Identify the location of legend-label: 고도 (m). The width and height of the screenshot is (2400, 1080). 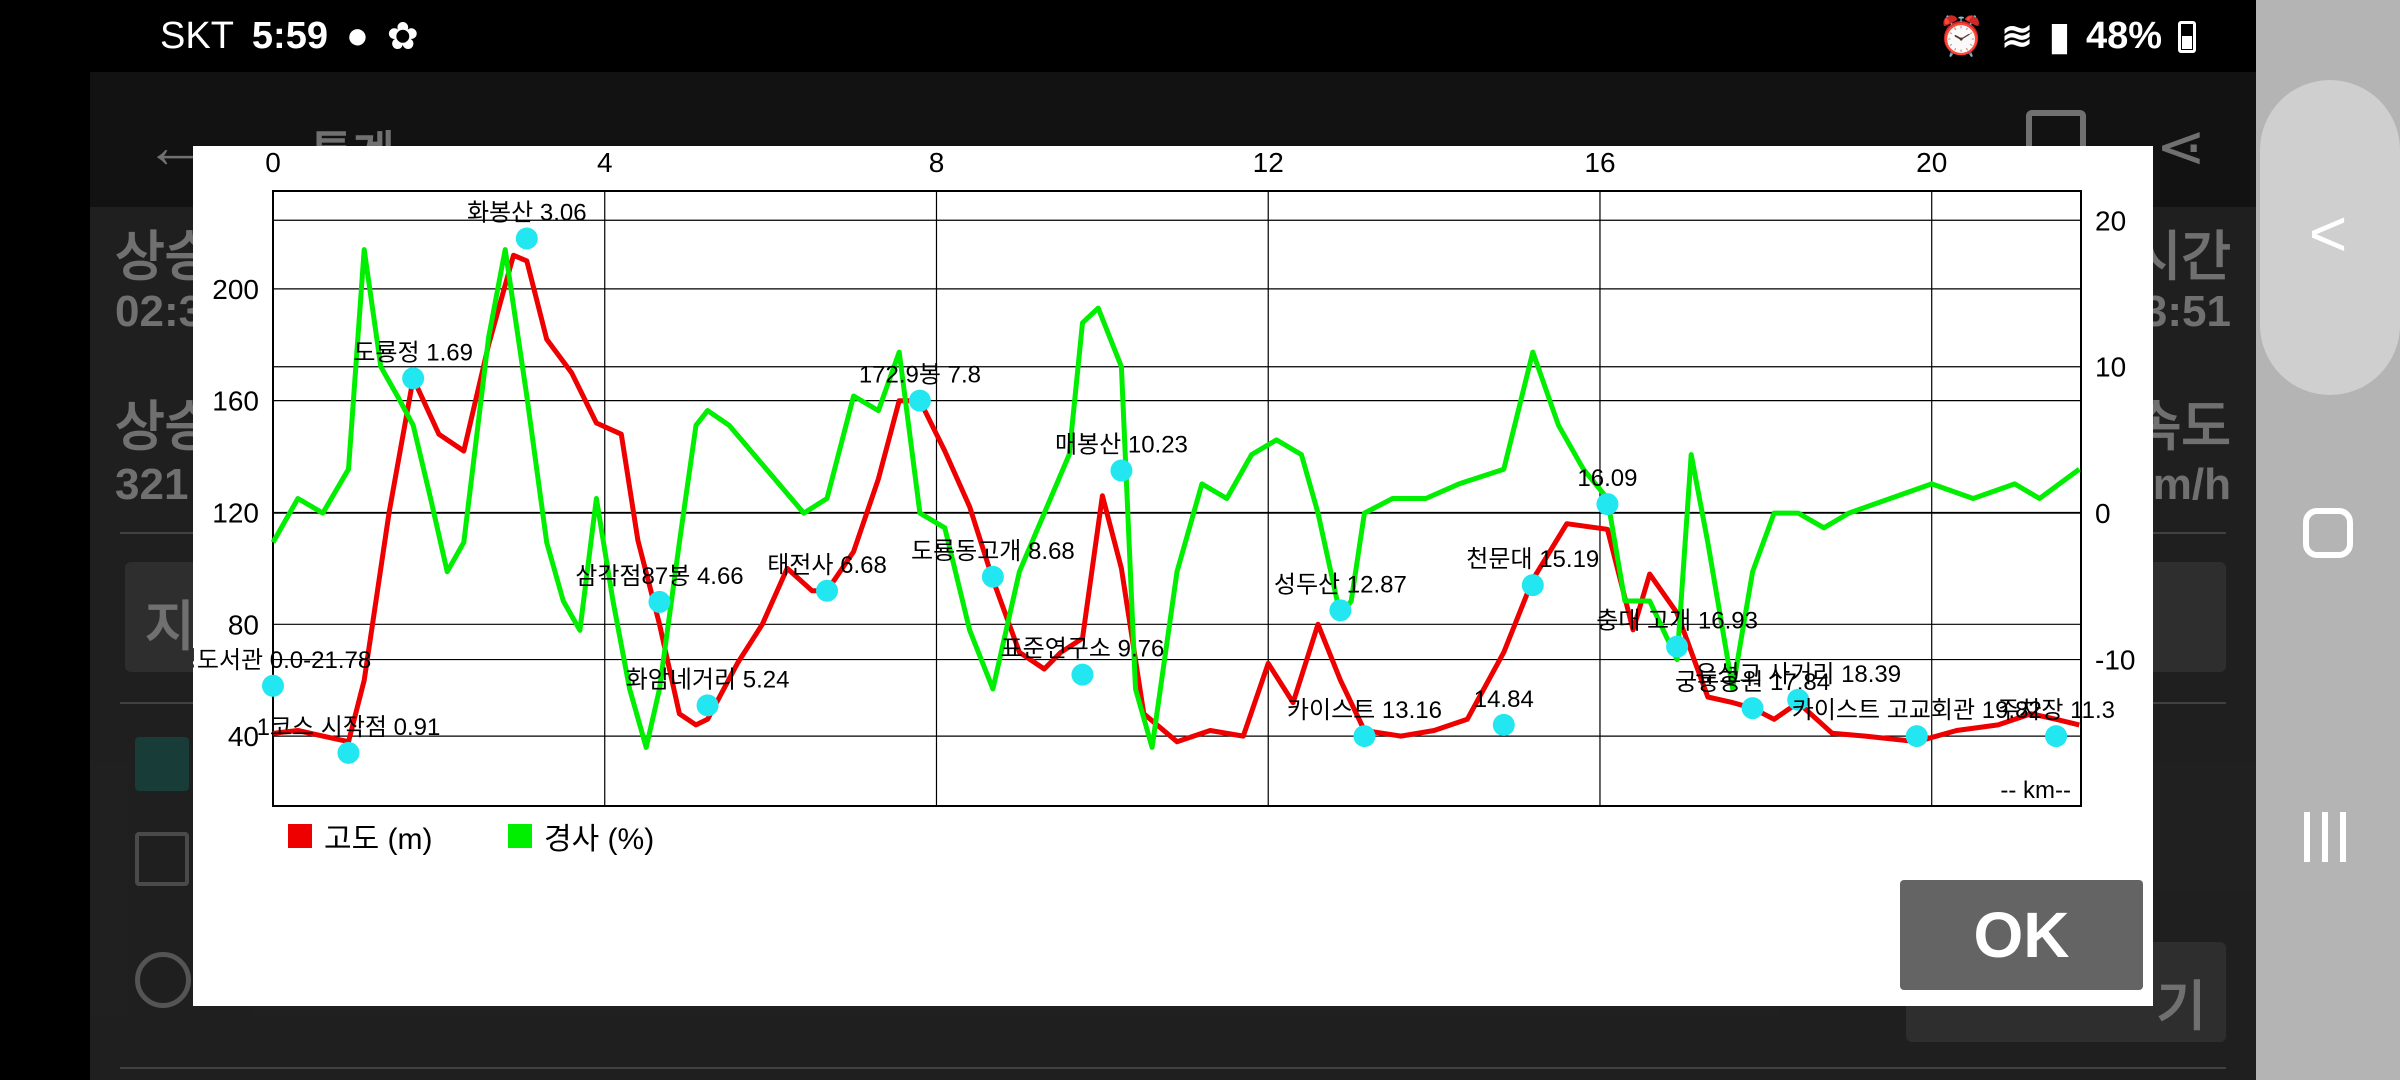
(378, 839).